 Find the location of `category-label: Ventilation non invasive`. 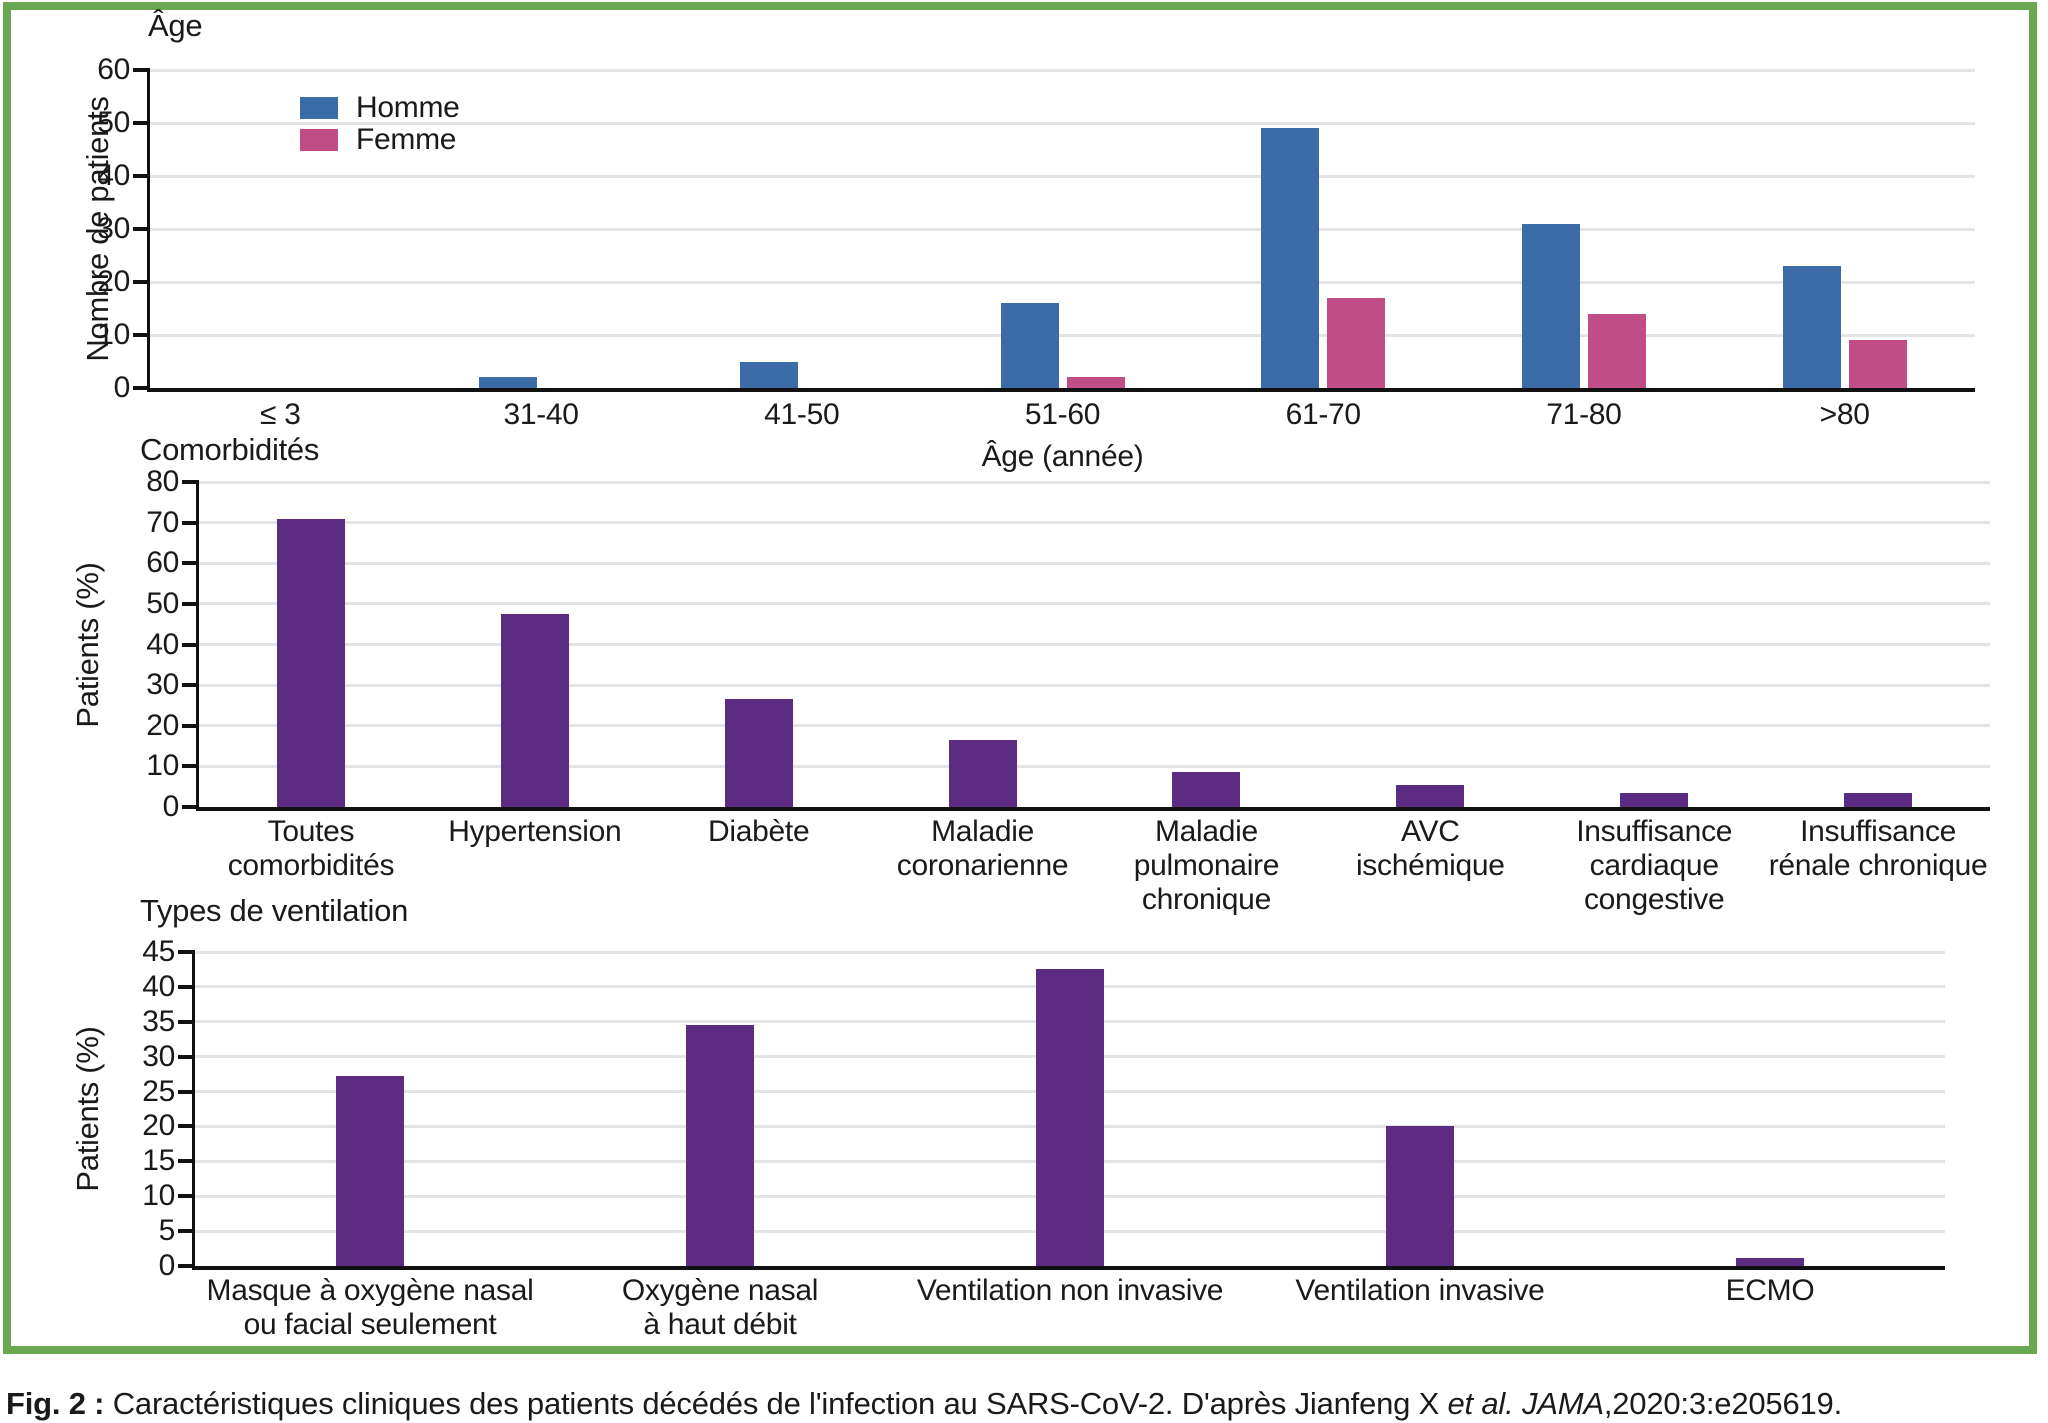

category-label: Ventilation non invasive is located at coordinates (1070, 1290).